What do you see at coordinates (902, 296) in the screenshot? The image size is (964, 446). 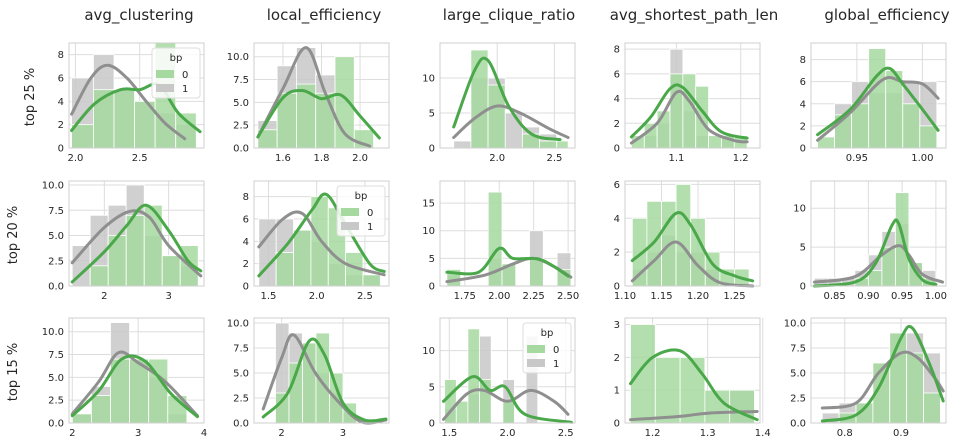 I see `x-tick-label: 0.95` at bounding box center [902, 296].